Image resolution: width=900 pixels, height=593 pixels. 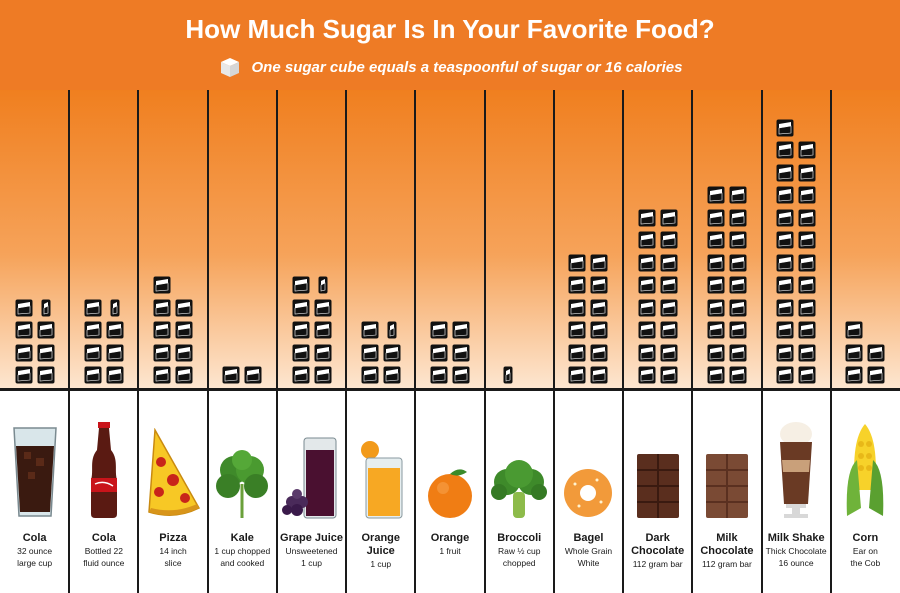 What do you see at coordinates (727, 544) in the screenshot?
I see `food-name: Milk Chocolate` at bounding box center [727, 544].